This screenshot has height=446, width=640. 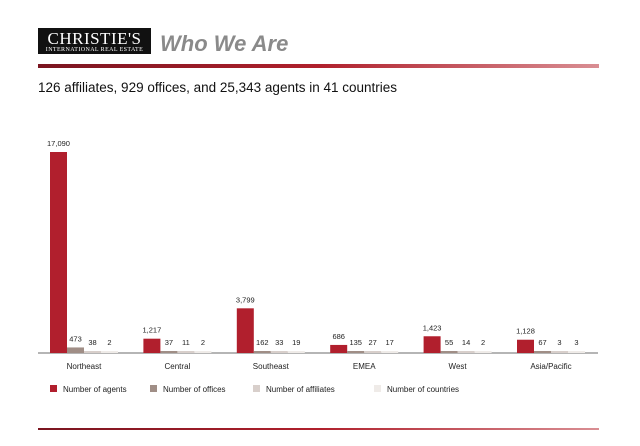 What do you see at coordinates (300, 389) in the screenshot?
I see `legend-label: Number of affiliates` at bounding box center [300, 389].